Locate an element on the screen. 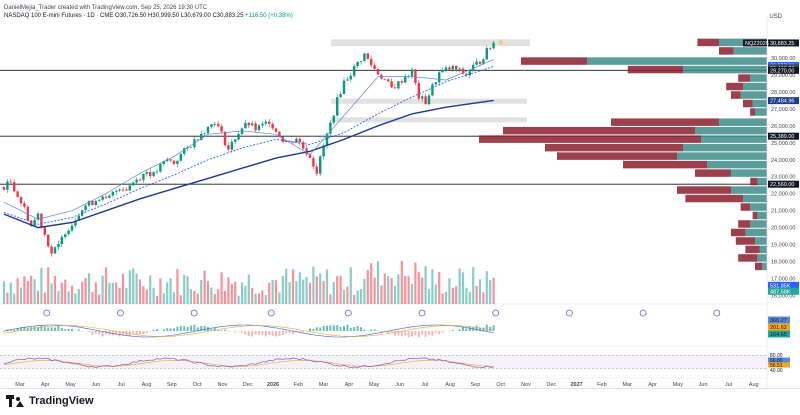 This screenshot has height=415, width=800. time-axis-tick: Feb is located at coordinates (601, 385).